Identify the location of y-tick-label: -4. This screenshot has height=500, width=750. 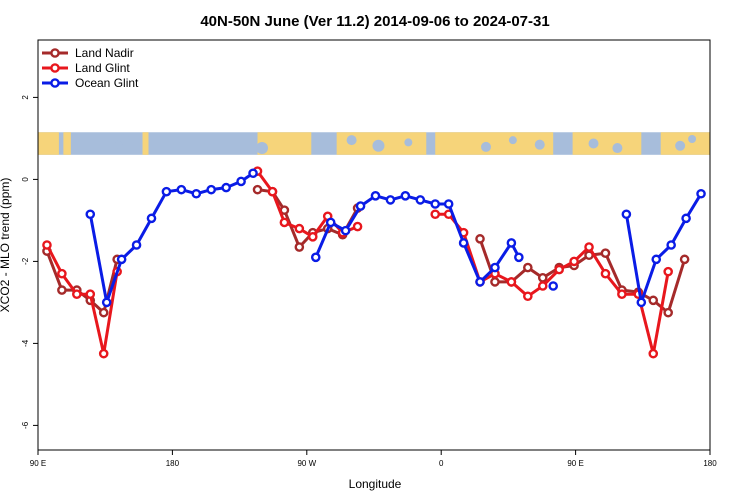
(25, 343).